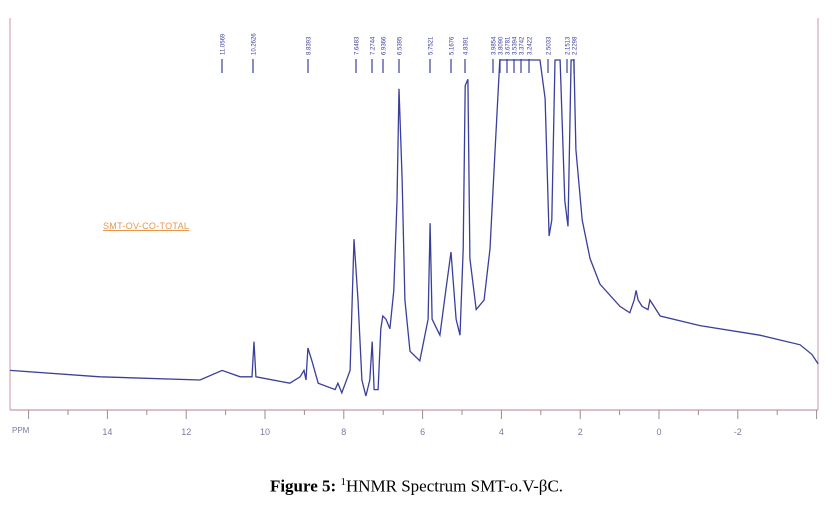 This screenshot has height=505, width=833. What do you see at coordinates (224, 44) in the screenshot?
I see `peak-label: 11.0569` at bounding box center [224, 44].